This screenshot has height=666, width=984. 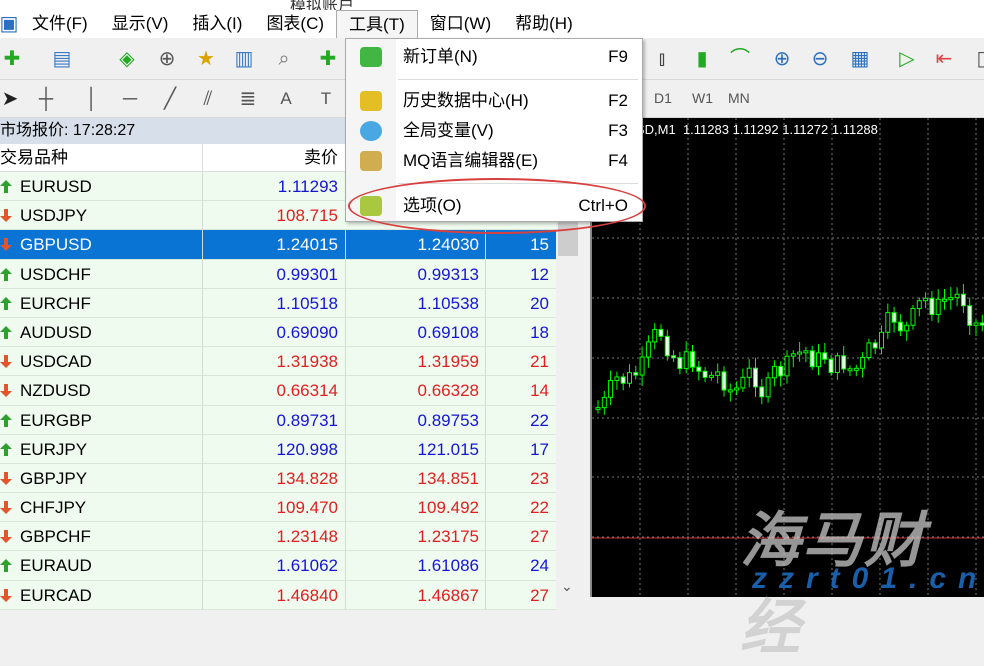 What do you see at coordinates (270, 158) in the screenshot?
I see `column-bid: 卖价` at bounding box center [270, 158].